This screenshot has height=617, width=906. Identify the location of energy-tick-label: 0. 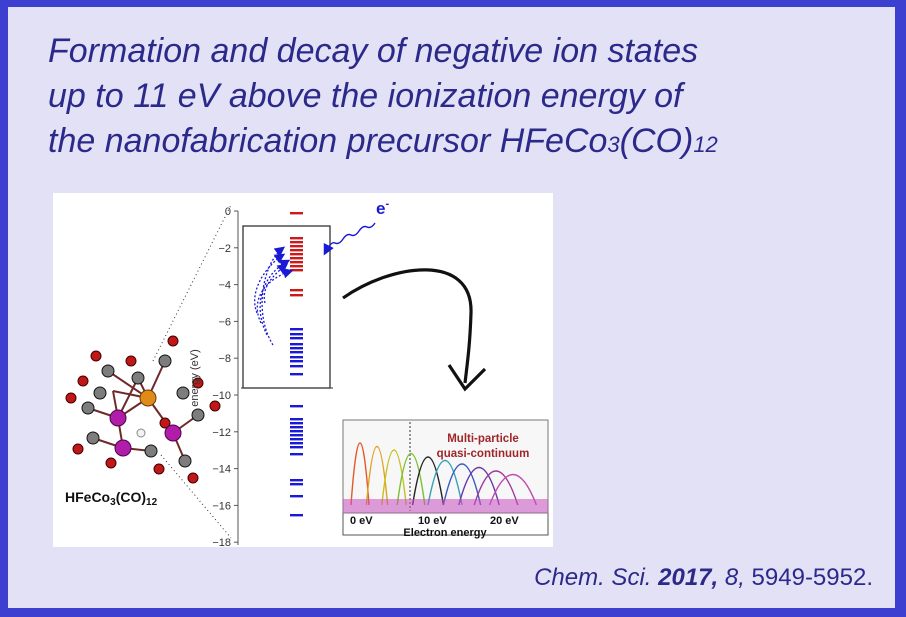
(228, 212).